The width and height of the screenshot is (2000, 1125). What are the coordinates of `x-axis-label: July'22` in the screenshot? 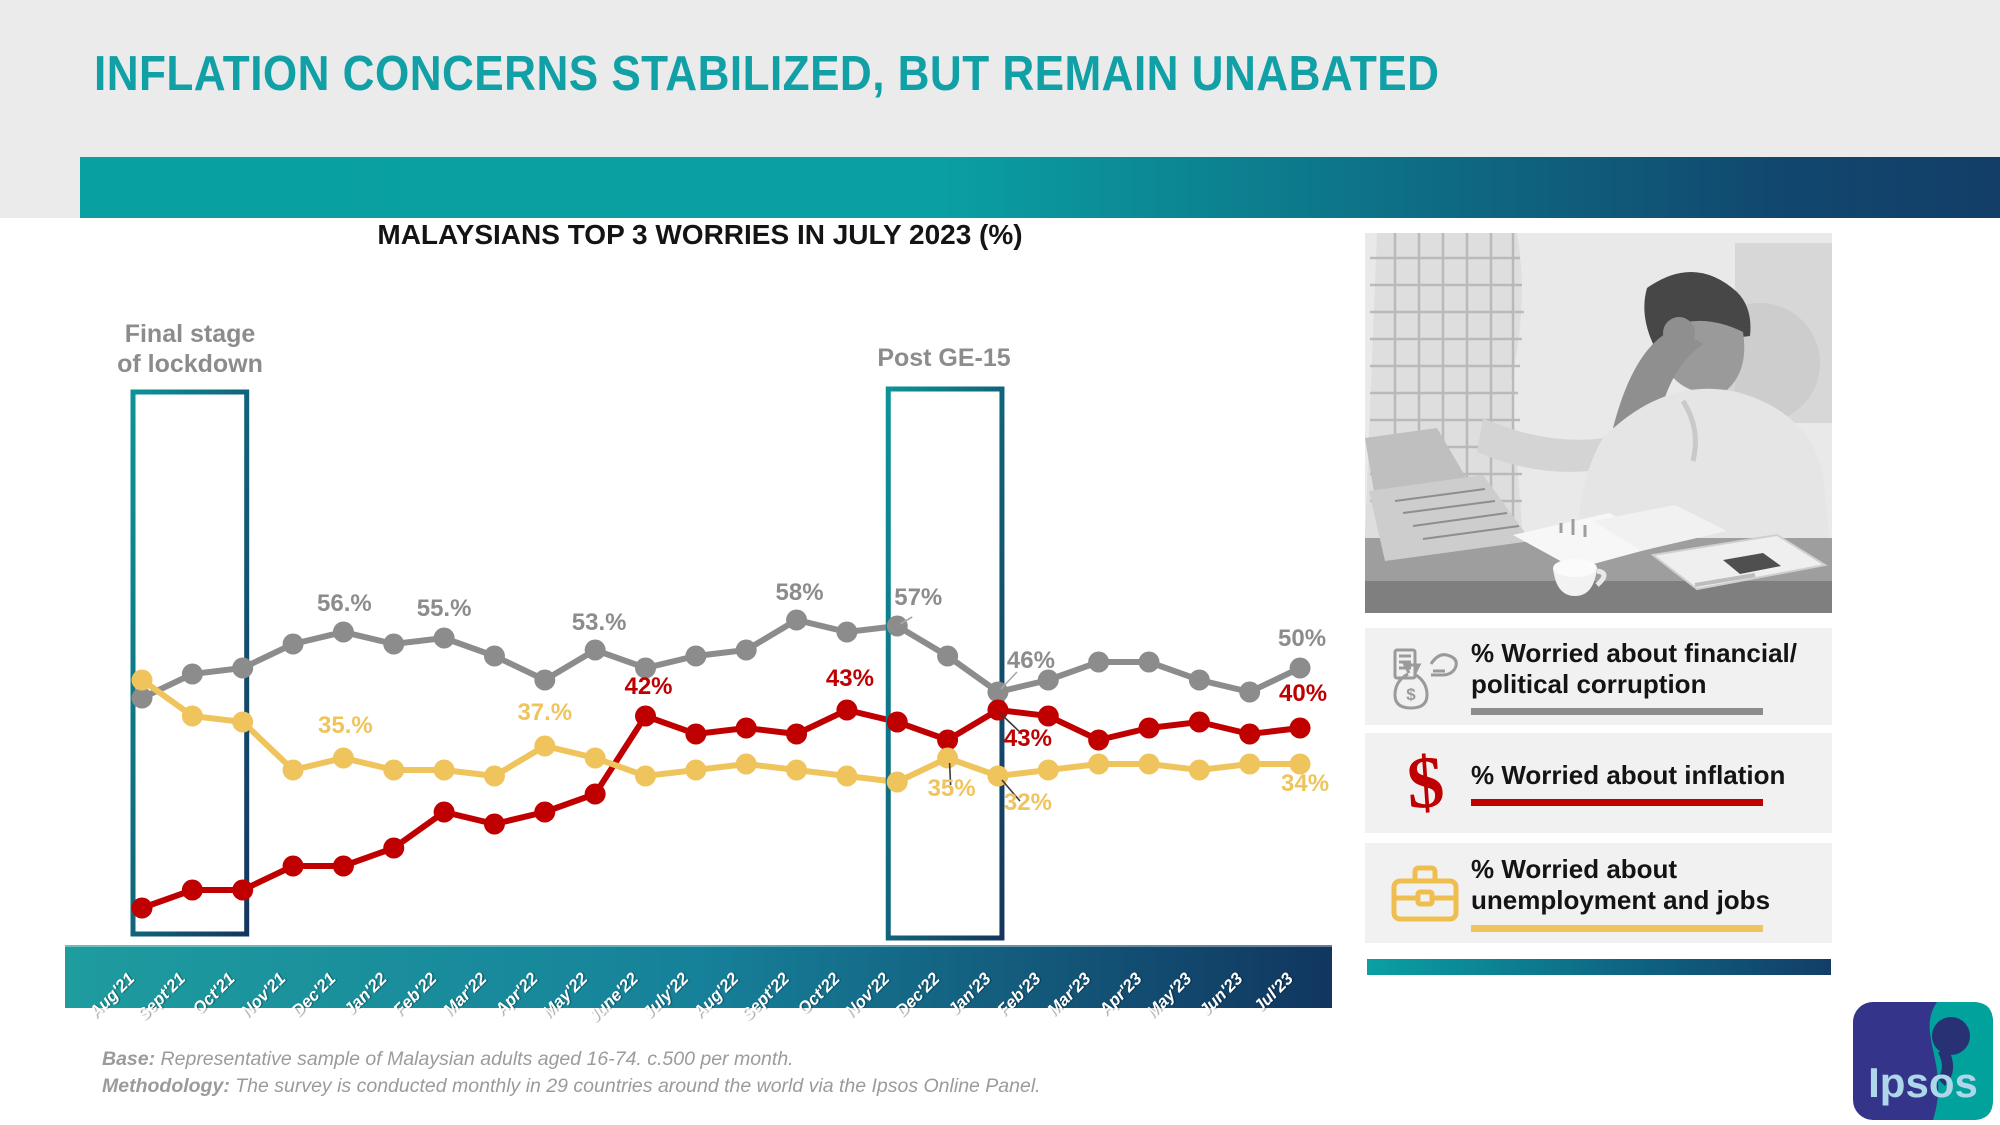 It's located at (665, 995).